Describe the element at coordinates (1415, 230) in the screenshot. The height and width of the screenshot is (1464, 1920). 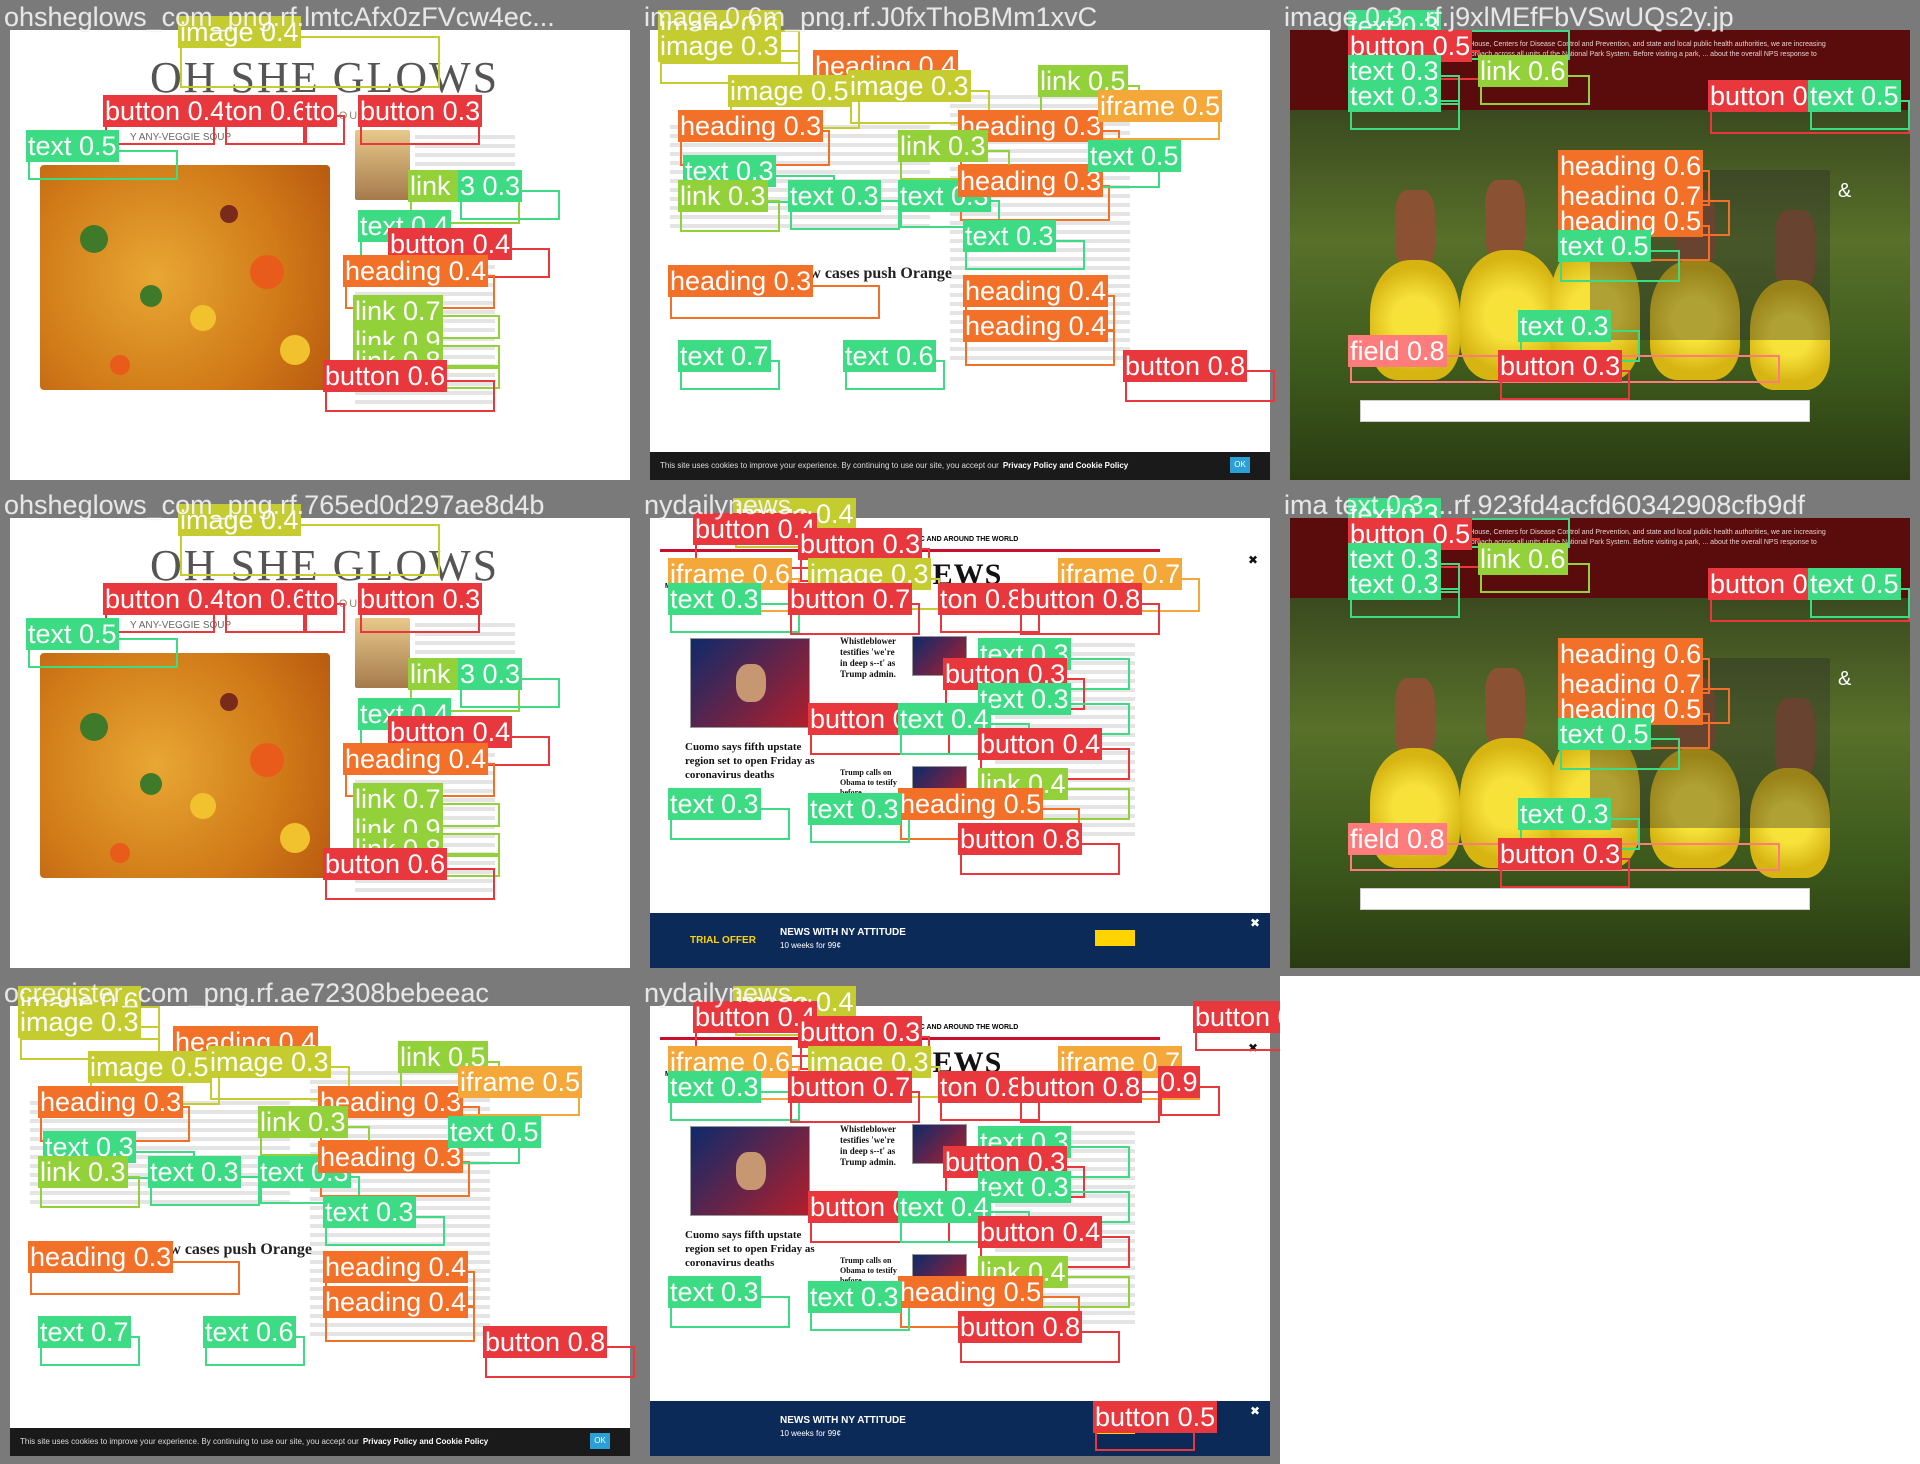
I see `dancer-body` at that location.